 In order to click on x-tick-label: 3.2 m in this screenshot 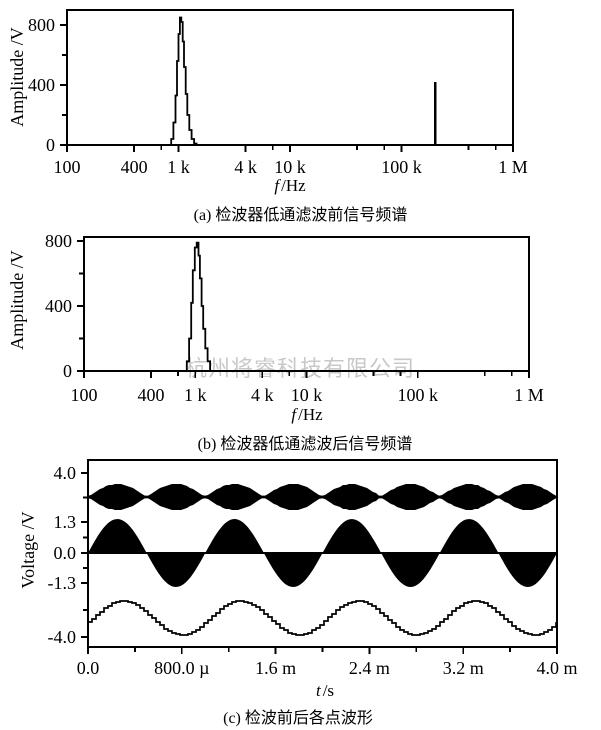, I will do `click(463, 668)`.